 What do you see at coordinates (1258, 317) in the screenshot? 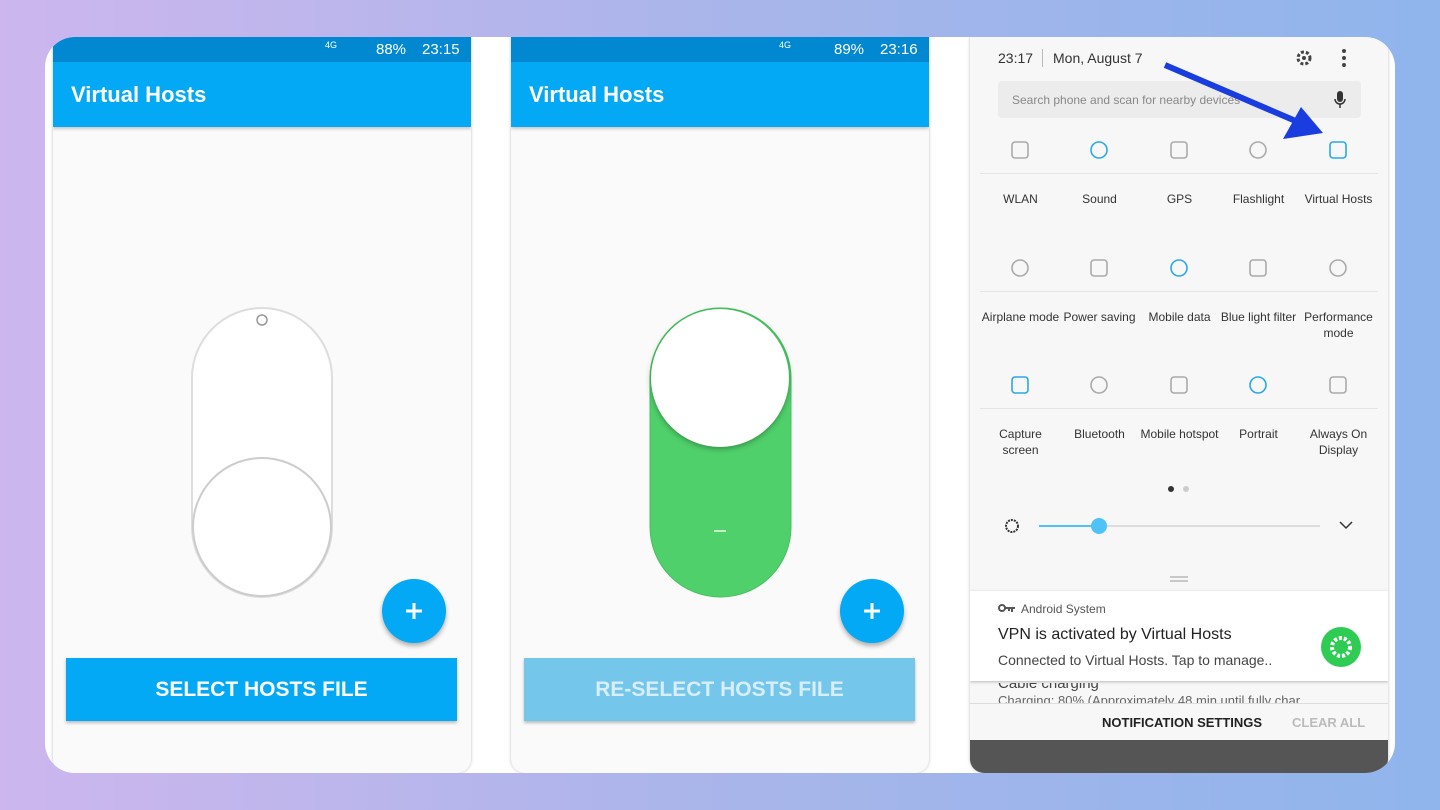
I see `tile-label: Blue light filter` at bounding box center [1258, 317].